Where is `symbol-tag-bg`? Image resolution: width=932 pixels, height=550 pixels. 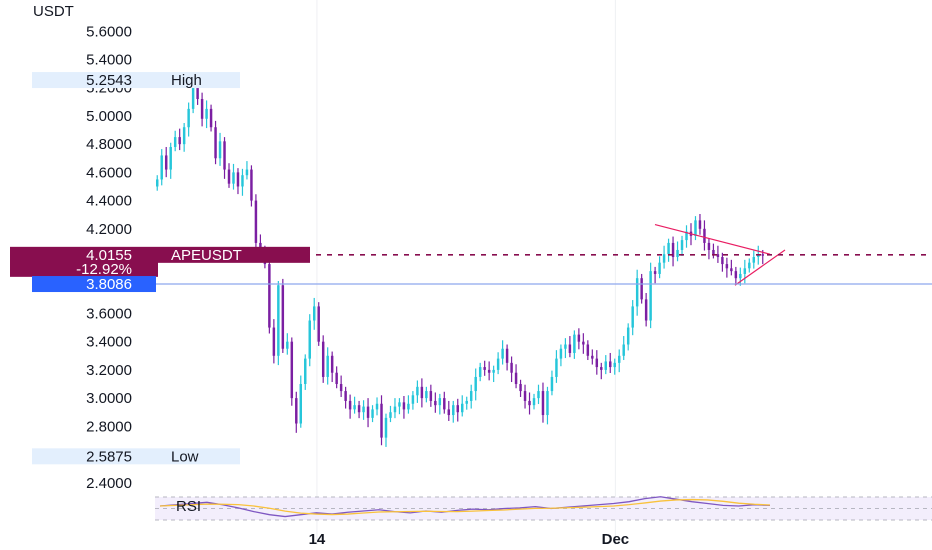 symbol-tag-bg is located at coordinates (234, 254).